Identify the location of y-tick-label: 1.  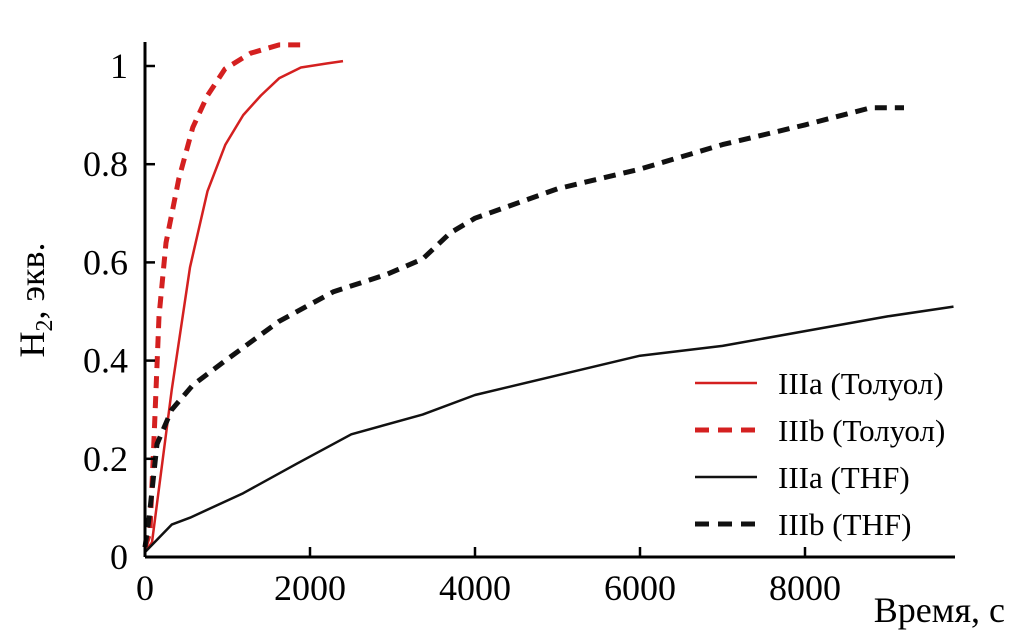
(119, 66).